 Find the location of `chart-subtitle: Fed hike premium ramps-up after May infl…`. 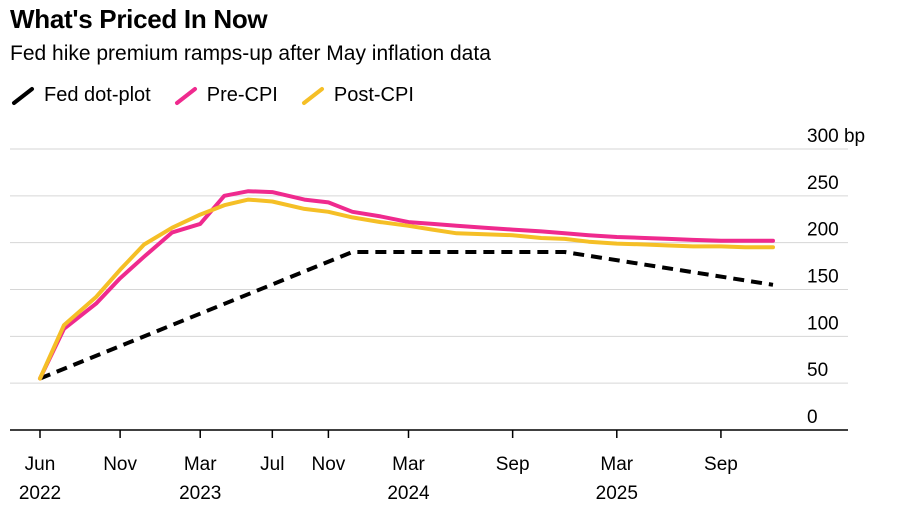

chart-subtitle: Fed hike premium ramps-up after May infl… is located at coordinates (250, 53).